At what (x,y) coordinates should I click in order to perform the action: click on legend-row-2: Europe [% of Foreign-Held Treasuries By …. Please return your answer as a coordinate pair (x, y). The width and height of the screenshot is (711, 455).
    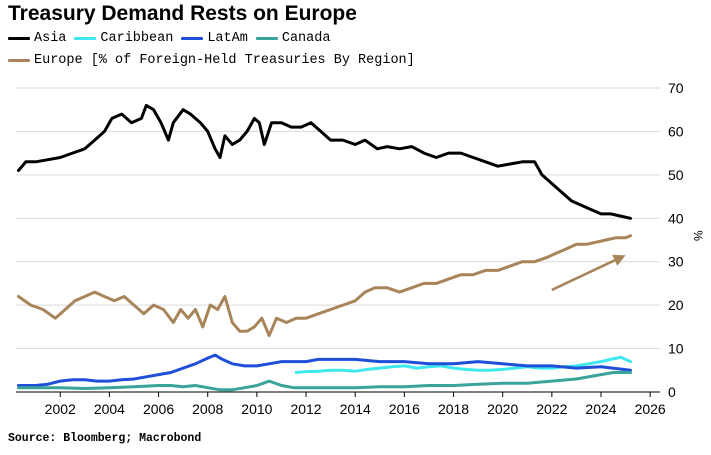
    Looking at the image, I should click on (215, 60).